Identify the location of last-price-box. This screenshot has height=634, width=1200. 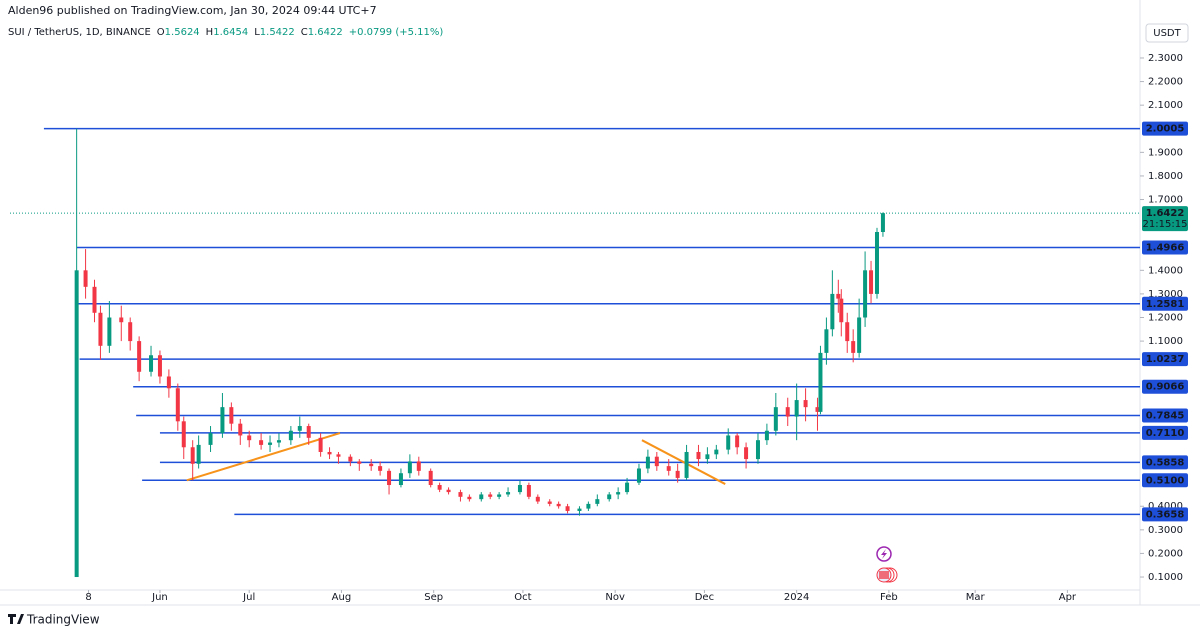
(1165, 219).